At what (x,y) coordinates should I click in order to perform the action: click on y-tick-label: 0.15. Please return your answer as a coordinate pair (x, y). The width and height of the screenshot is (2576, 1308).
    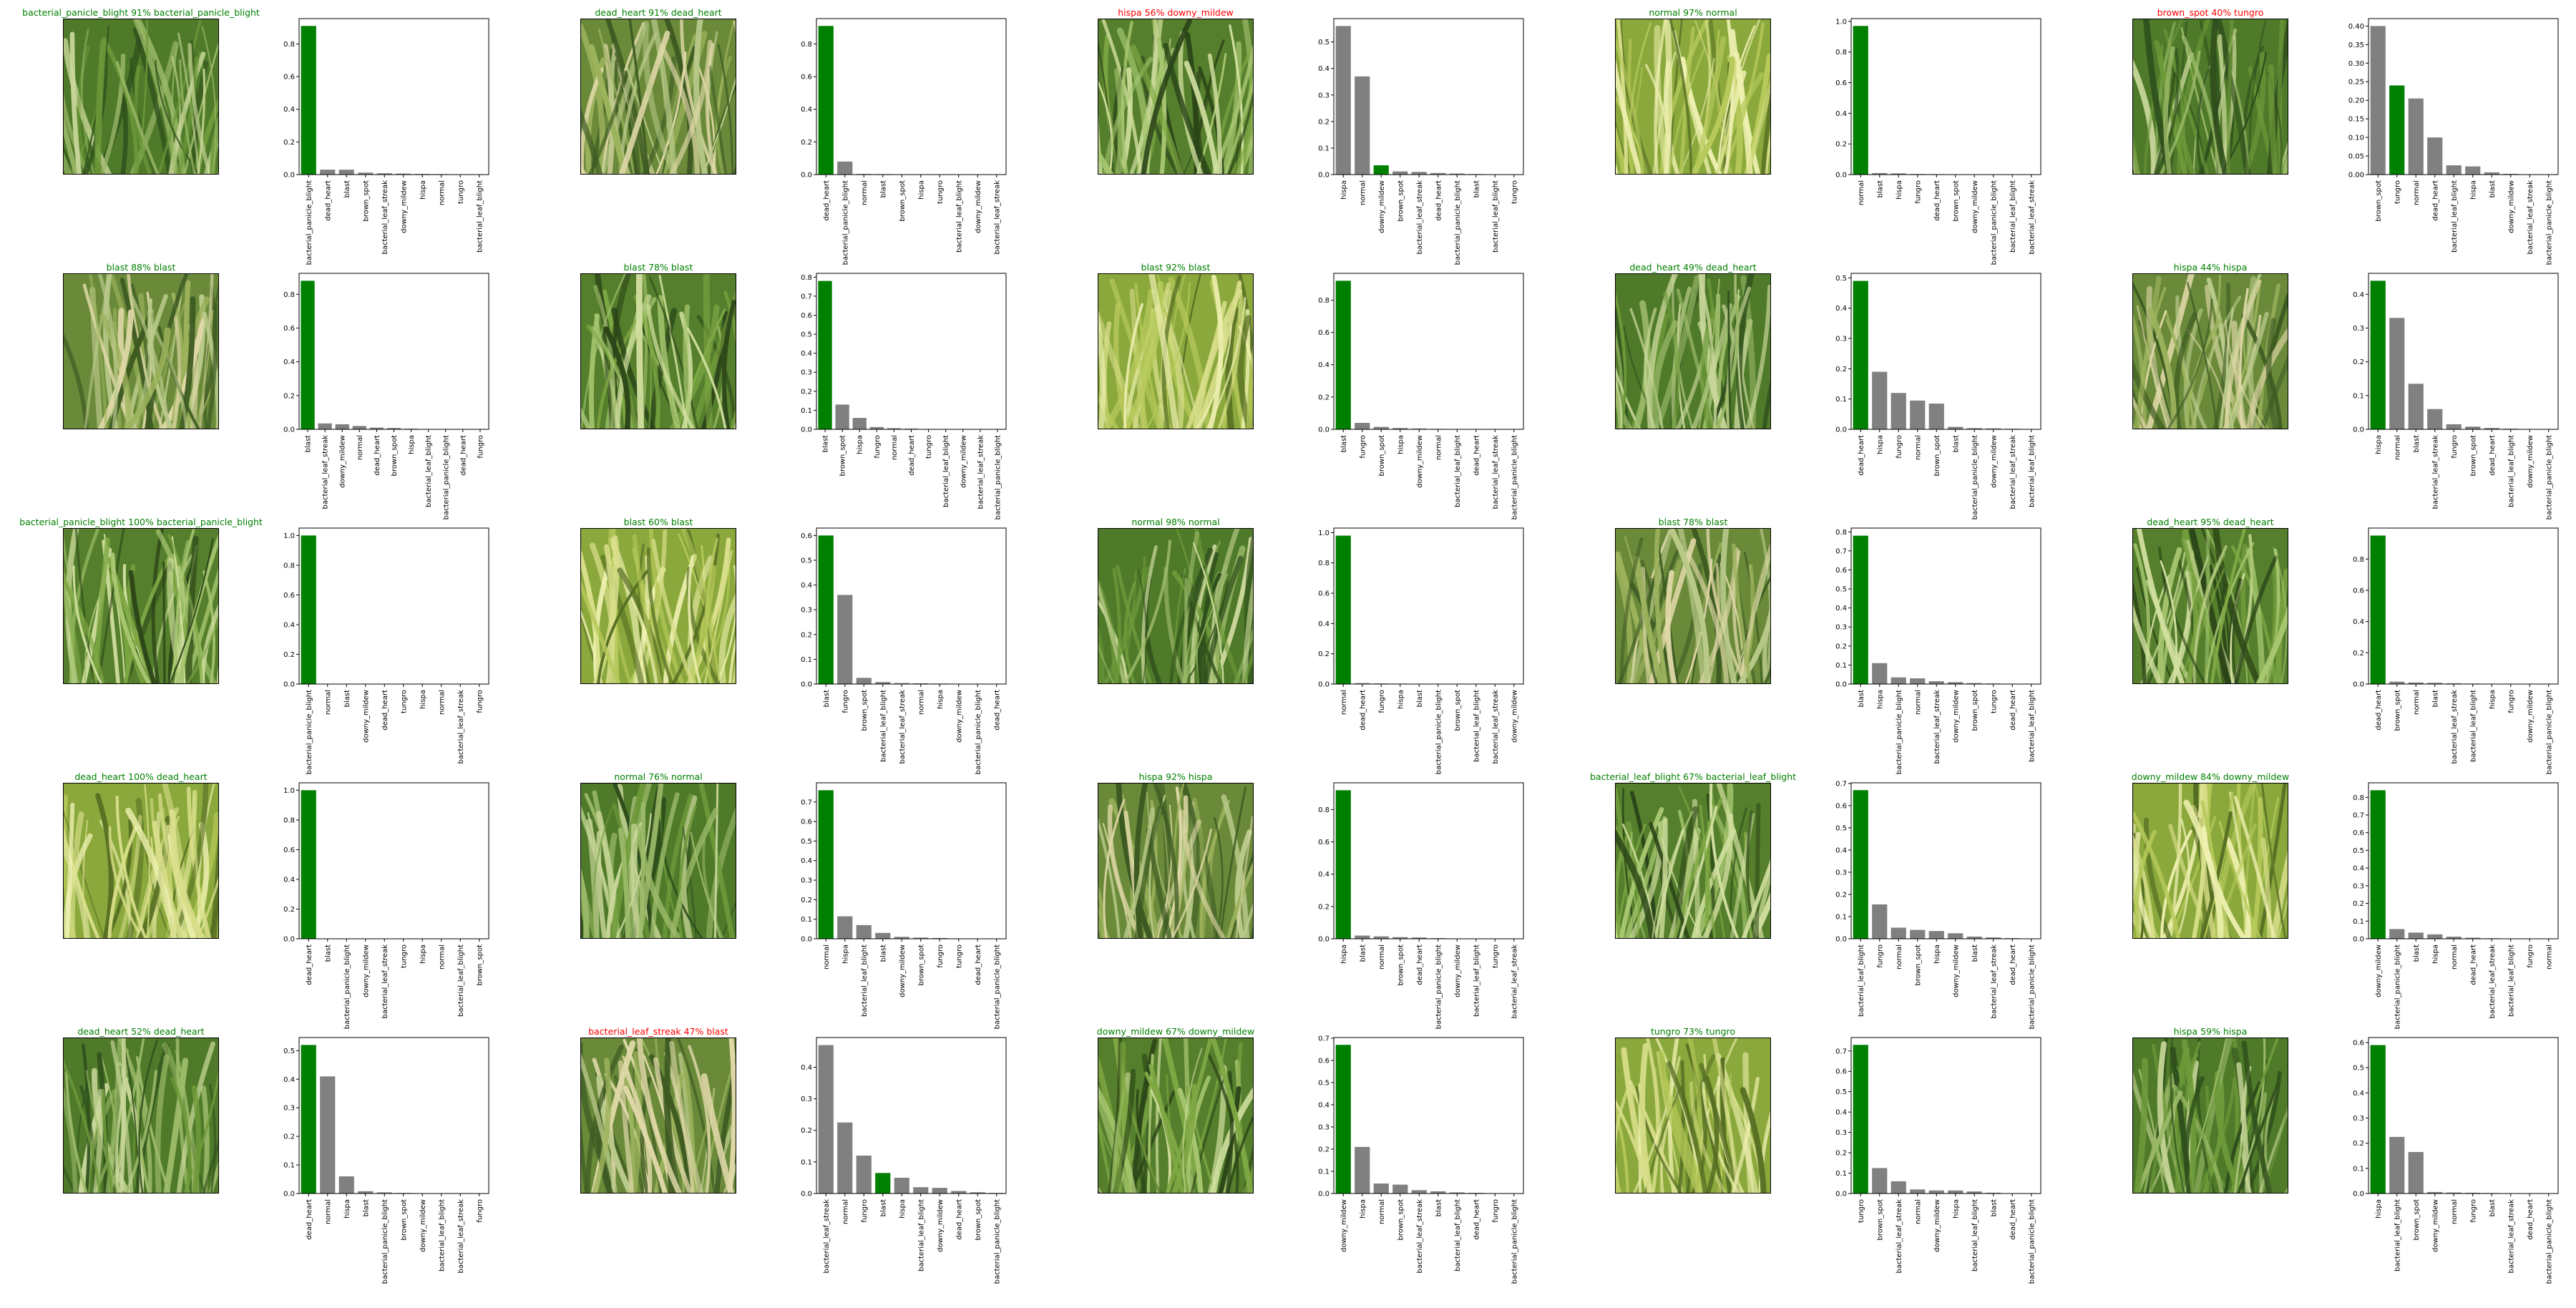
    Looking at the image, I should click on (2356, 120).